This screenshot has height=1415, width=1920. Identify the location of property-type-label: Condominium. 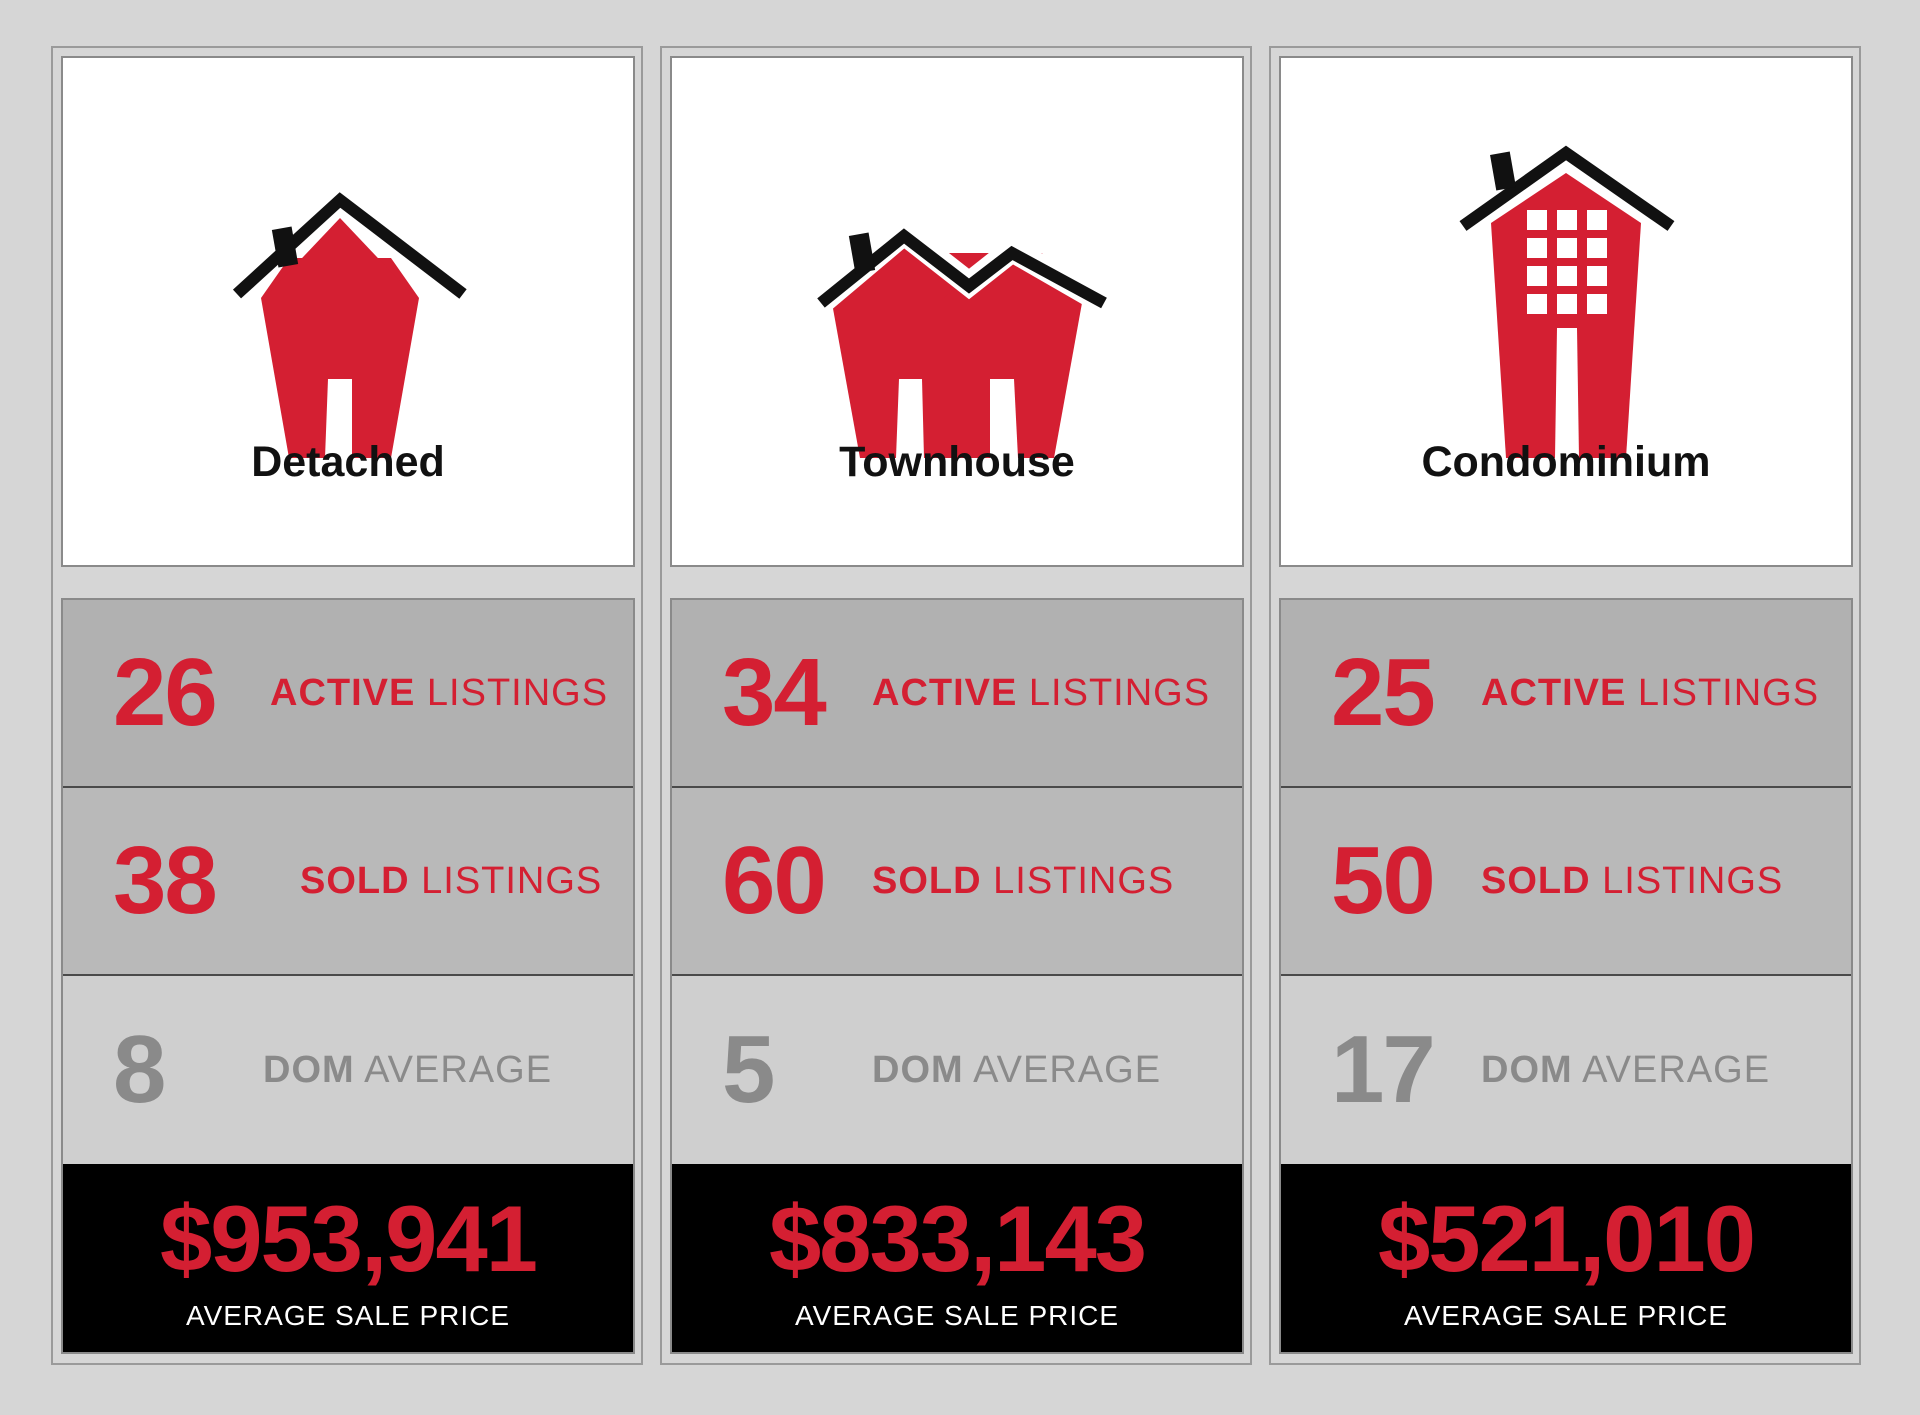
(1566, 462).